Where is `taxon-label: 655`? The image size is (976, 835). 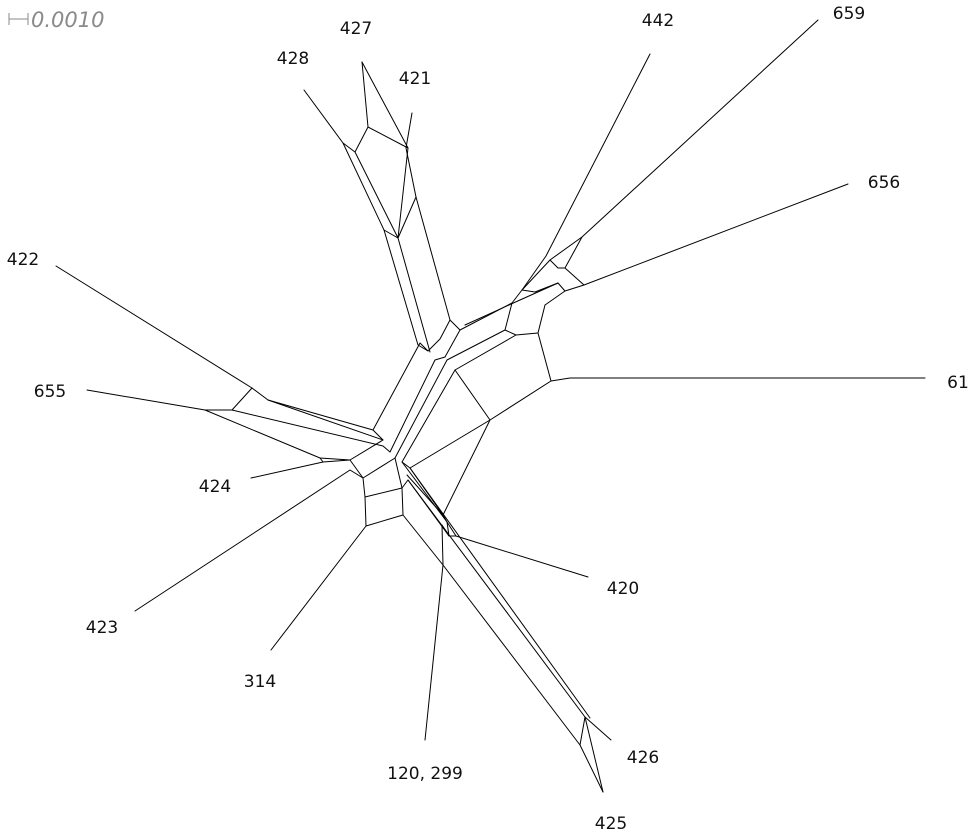 taxon-label: 655 is located at coordinates (50, 392).